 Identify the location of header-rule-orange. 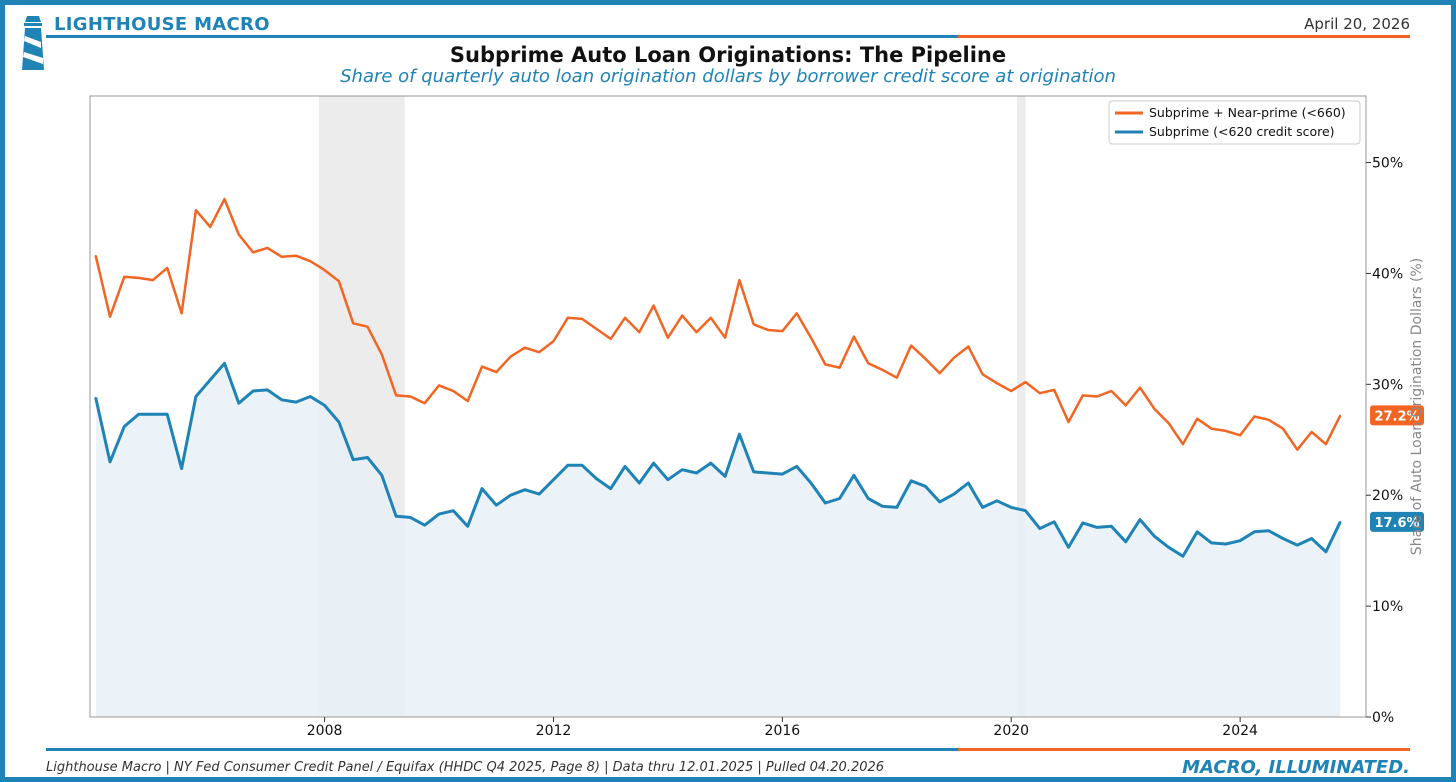
(1184, 36).